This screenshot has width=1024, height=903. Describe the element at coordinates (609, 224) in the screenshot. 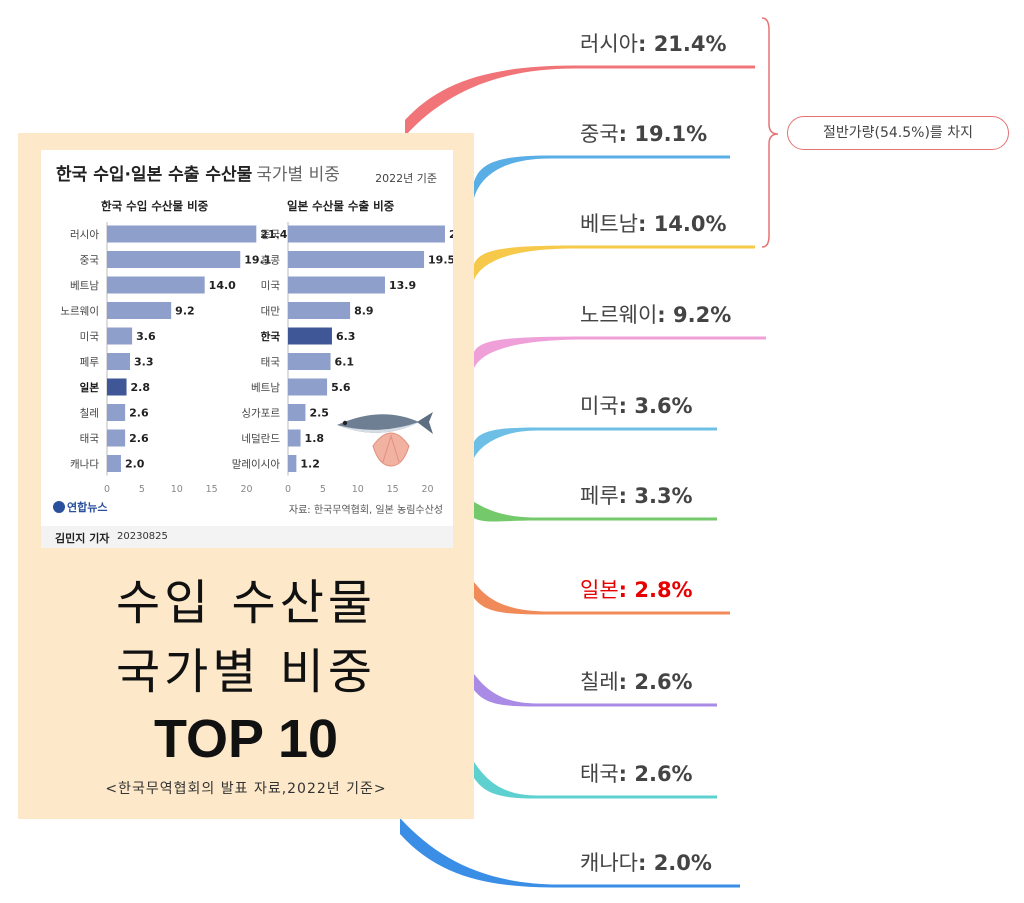

I see `branch-country: 베트남` at that location.